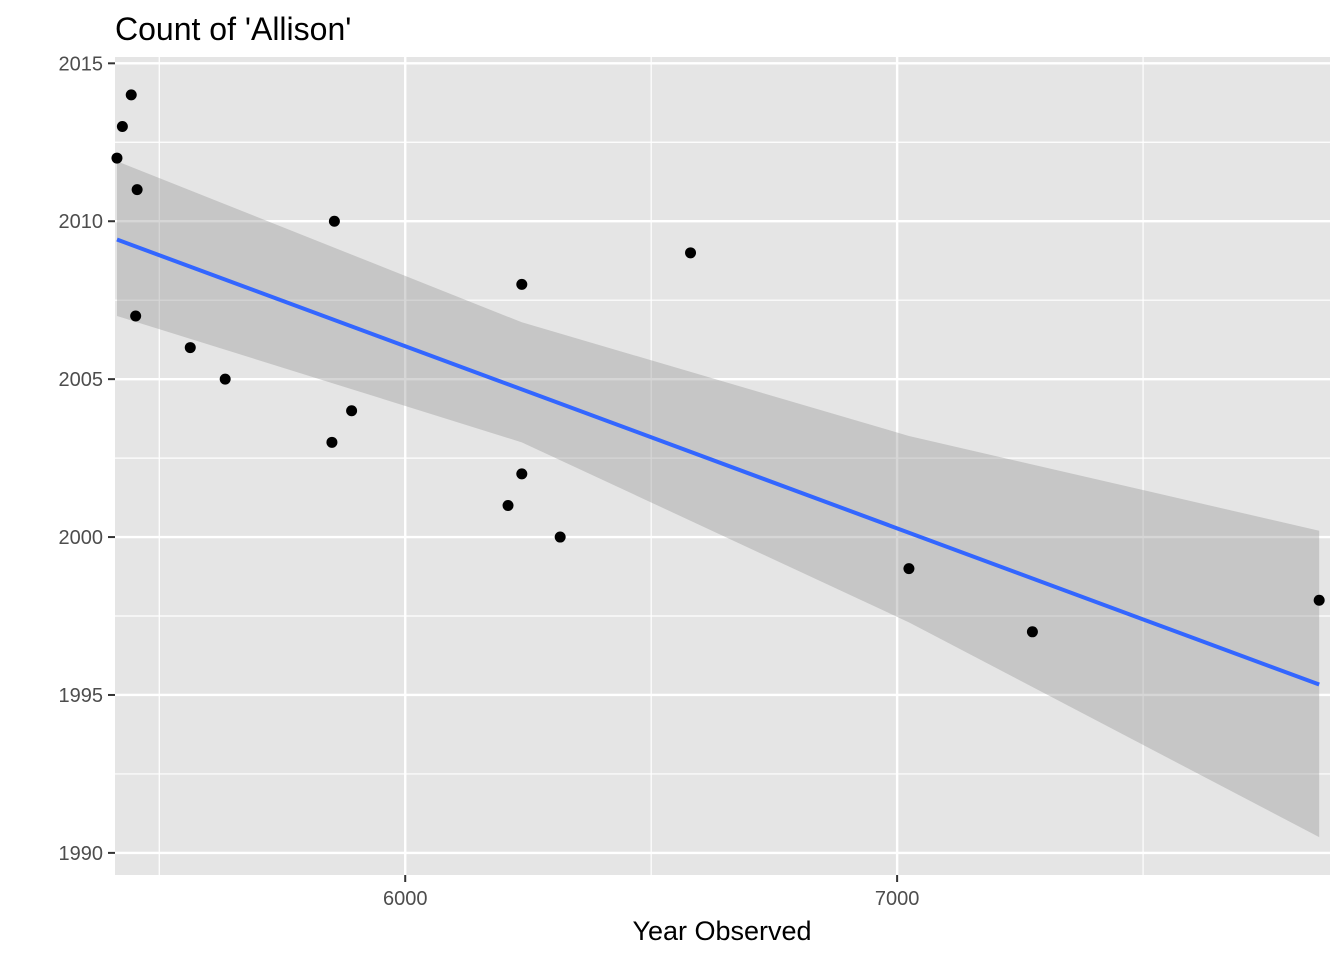  What do you see at coordinates (87, 459) in the screenshot?
I see `y-axis: 1990 1995 2000 2005 2010 2015` at bounding box center [87, 459].